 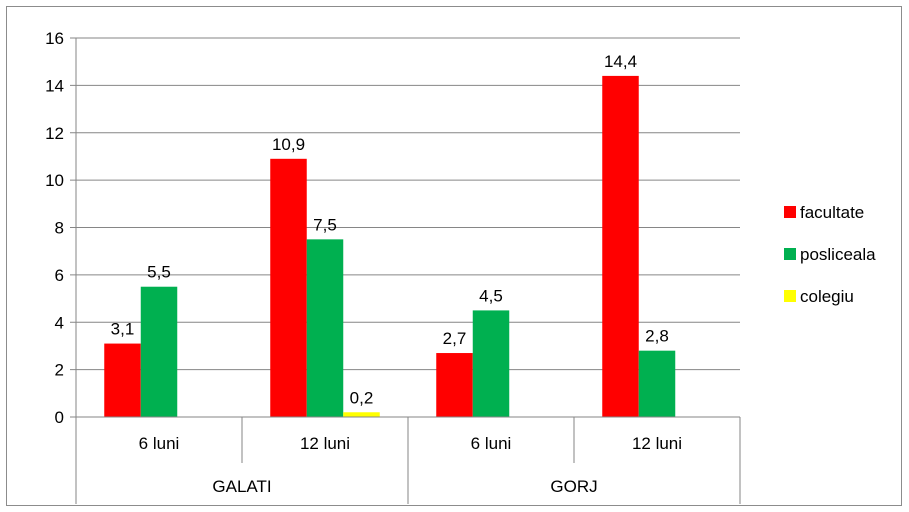 What do you see at coordinates (241, 486) in the screenshot?
I see `x-group-label: GALATI` at bounding box center [241, 486].